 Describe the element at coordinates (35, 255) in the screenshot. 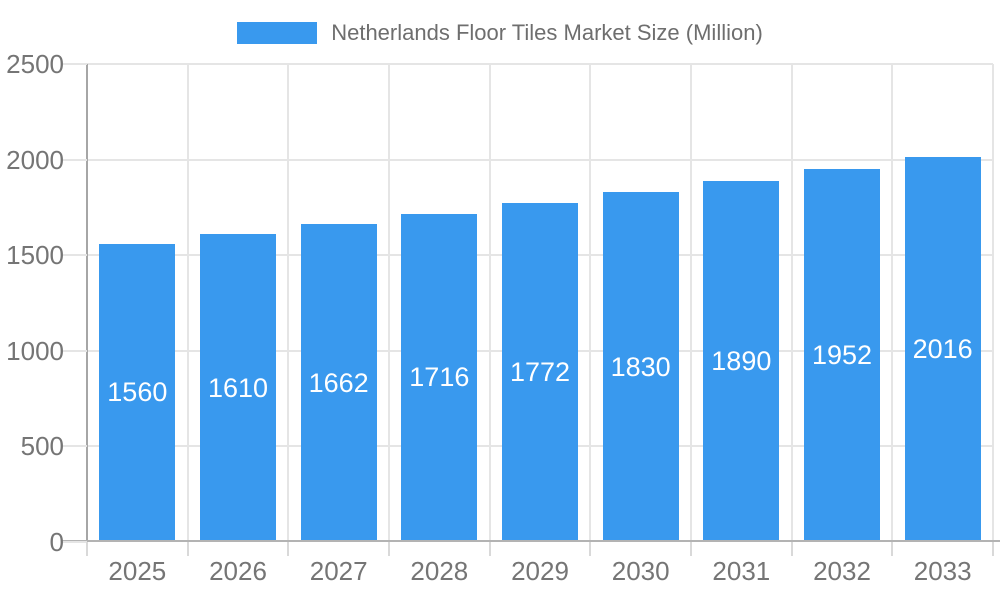

I see `y-axis-tick-label: 1500` at that location.